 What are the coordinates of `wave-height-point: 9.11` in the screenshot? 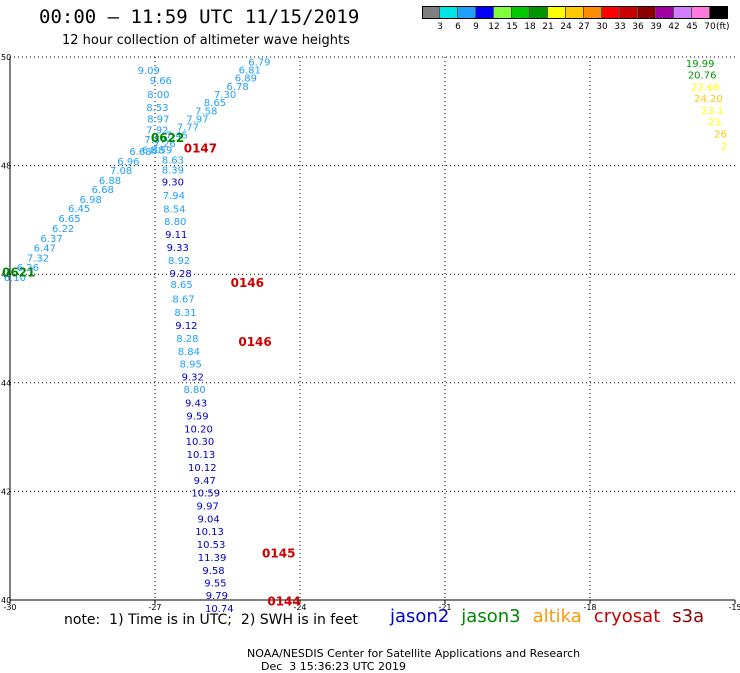 It's located at (176, 235).